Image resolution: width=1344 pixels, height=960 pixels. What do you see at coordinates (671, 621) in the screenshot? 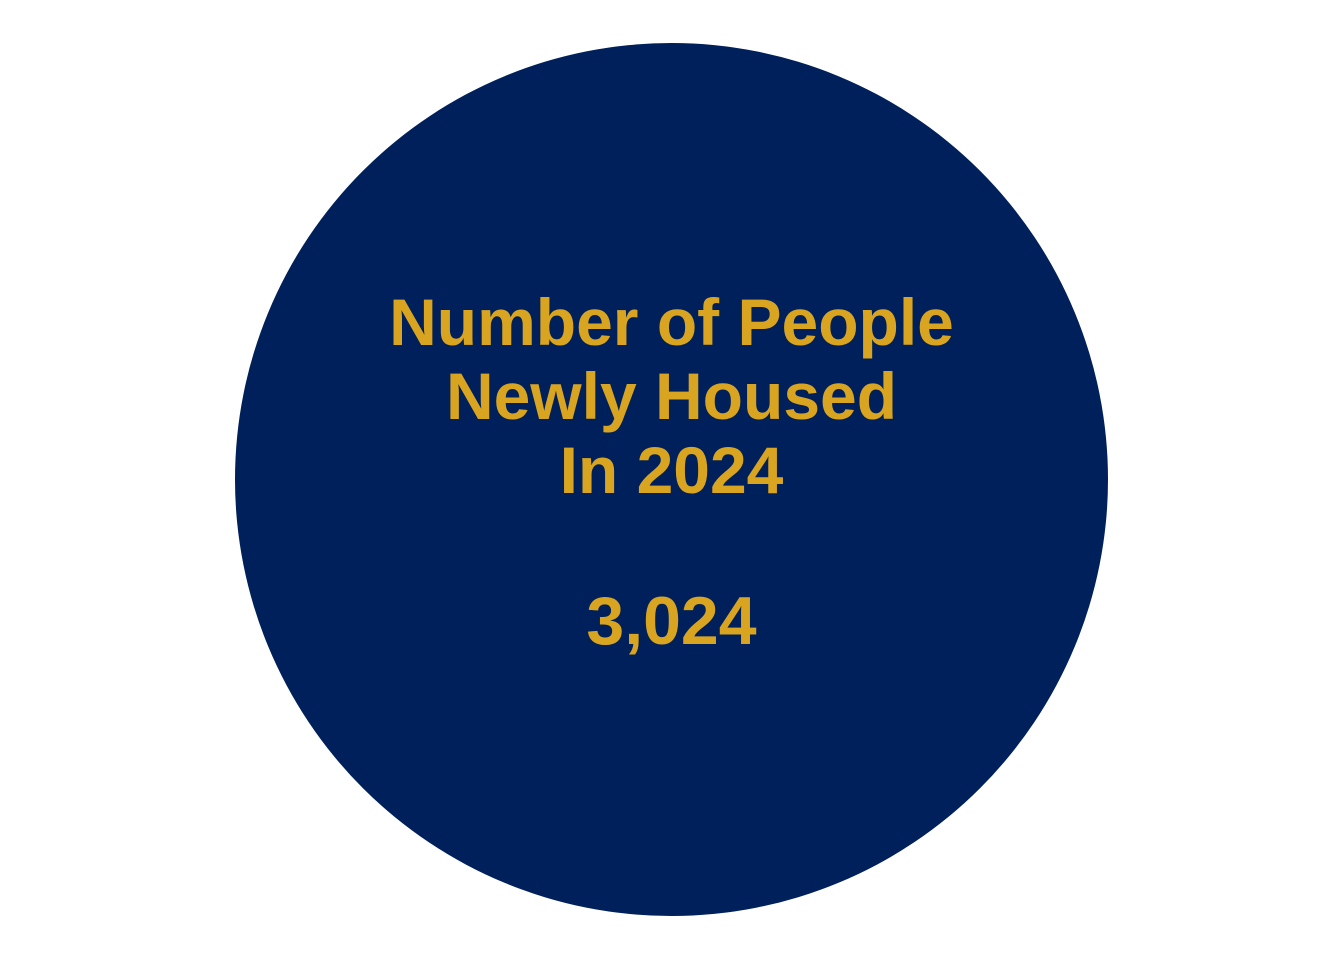
I see `stat-value: 3,024` at bounding box center [671, 621].